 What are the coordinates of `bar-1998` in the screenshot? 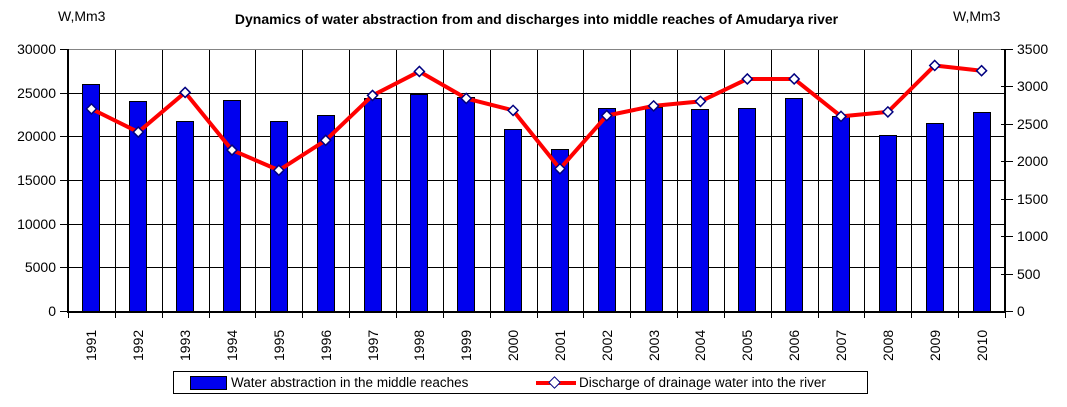 It's located at (419, 202).